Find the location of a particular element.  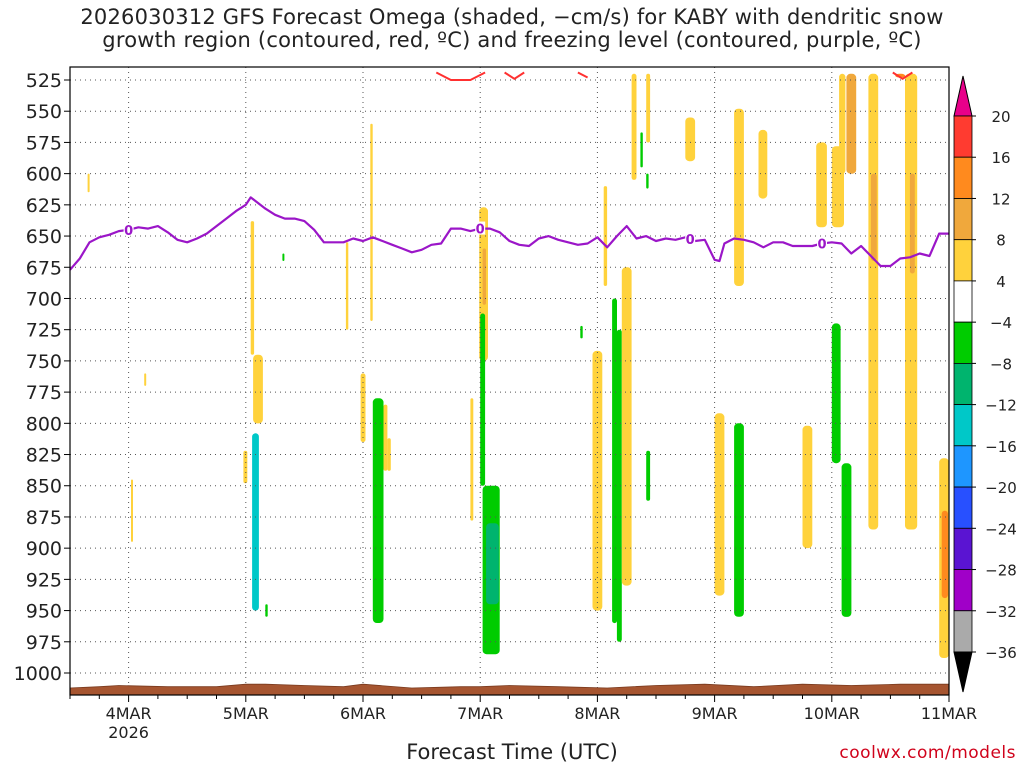

y-tick-label-625: 625 is located at coordinates (44, 206).